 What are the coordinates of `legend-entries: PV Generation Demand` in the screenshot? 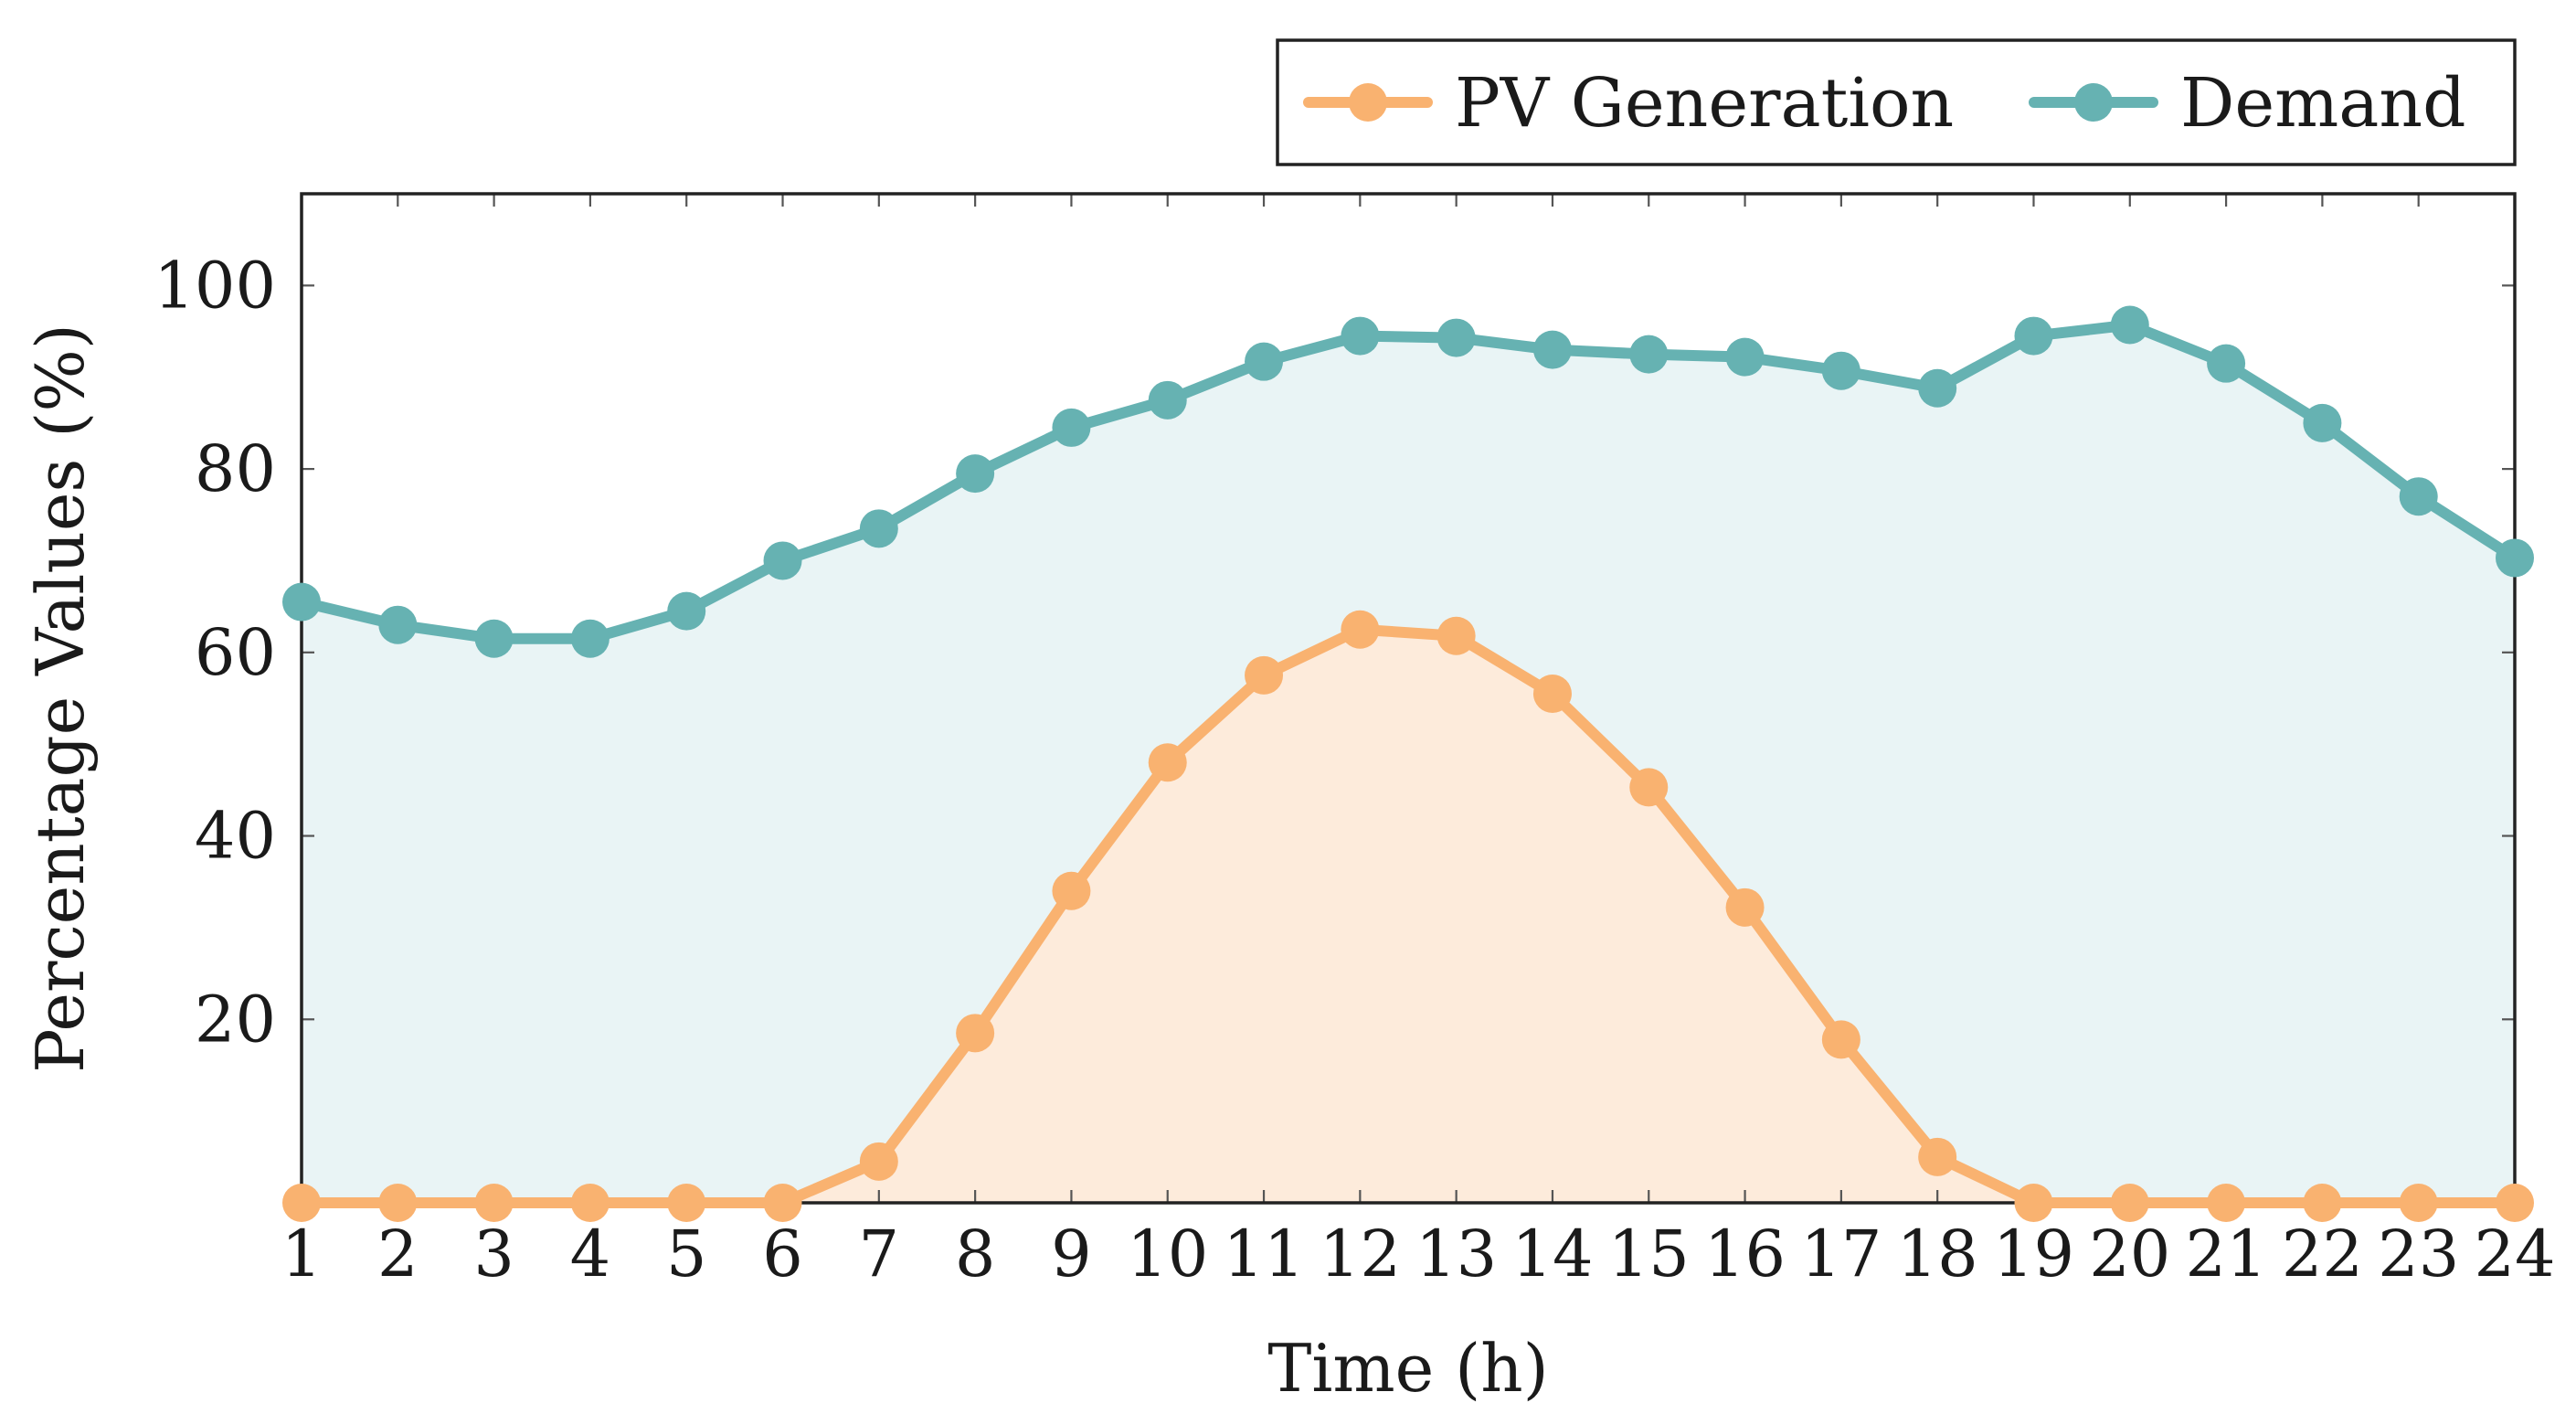 It's located at (1884, 104).